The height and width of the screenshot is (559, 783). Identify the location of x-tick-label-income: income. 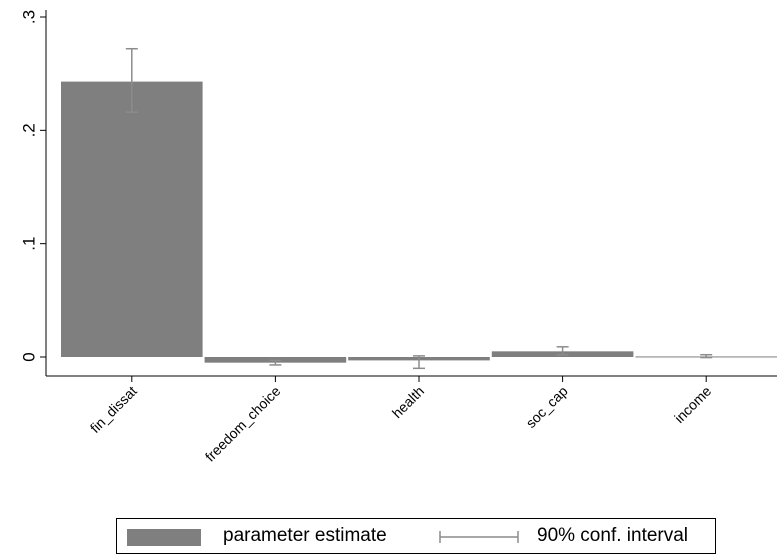
(692, 404).